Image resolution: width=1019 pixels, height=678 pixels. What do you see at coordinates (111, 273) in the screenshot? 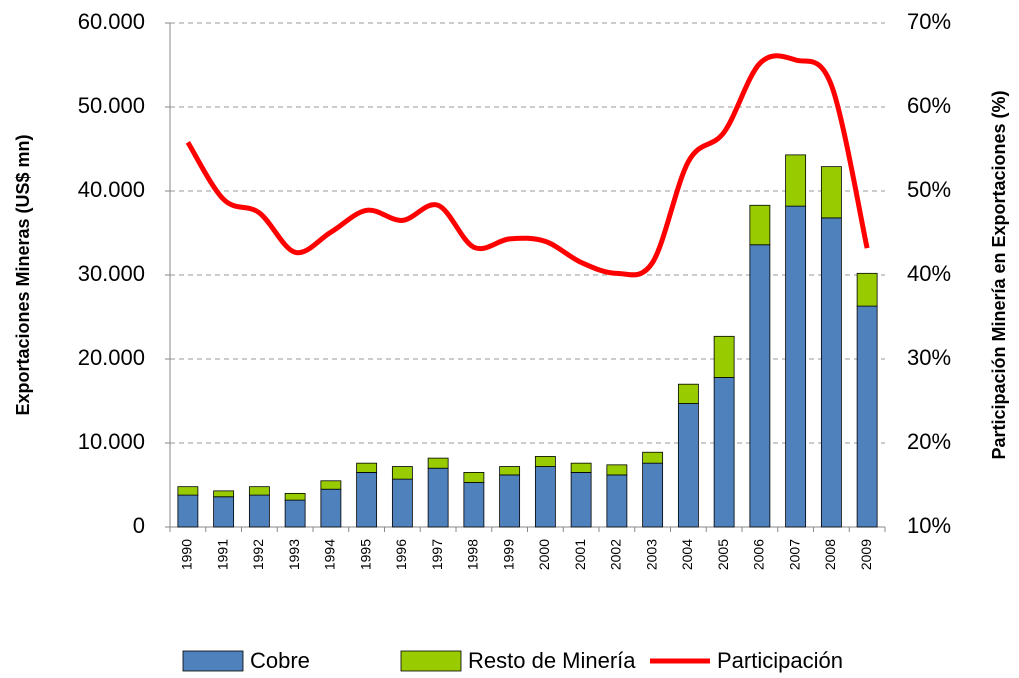
I see `y-tick-label: 30.000` at bounding box center [111, 273].